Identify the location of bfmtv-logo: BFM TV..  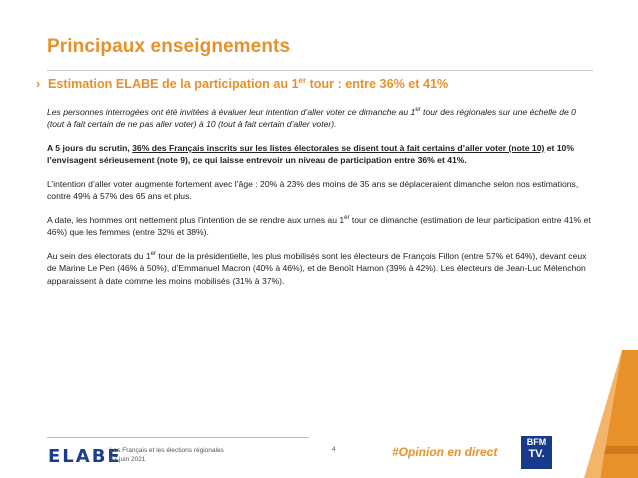
(536, 452).